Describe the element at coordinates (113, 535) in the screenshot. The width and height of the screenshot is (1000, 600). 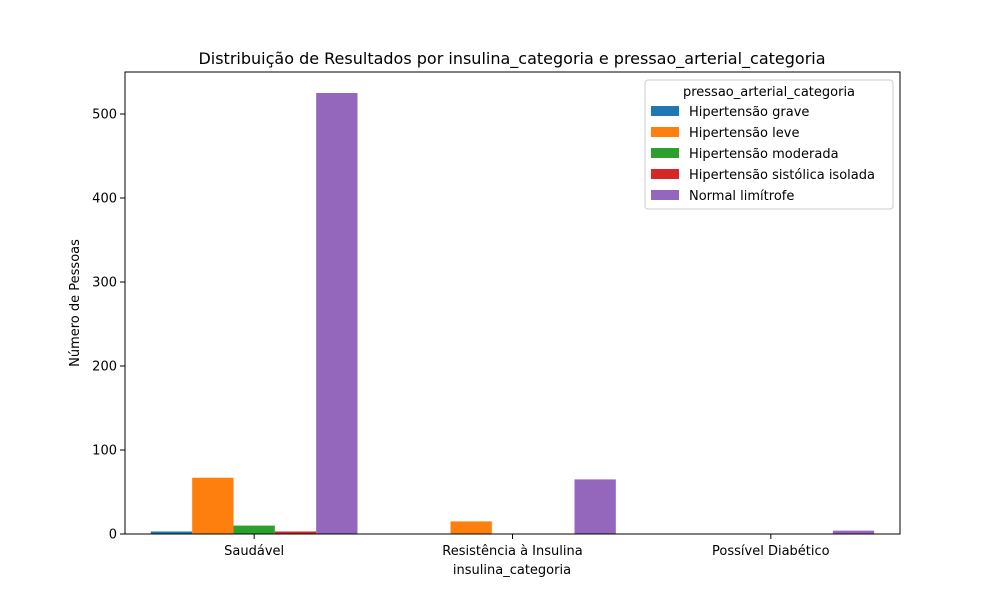
I see `y-tick-label: 0` at that location.